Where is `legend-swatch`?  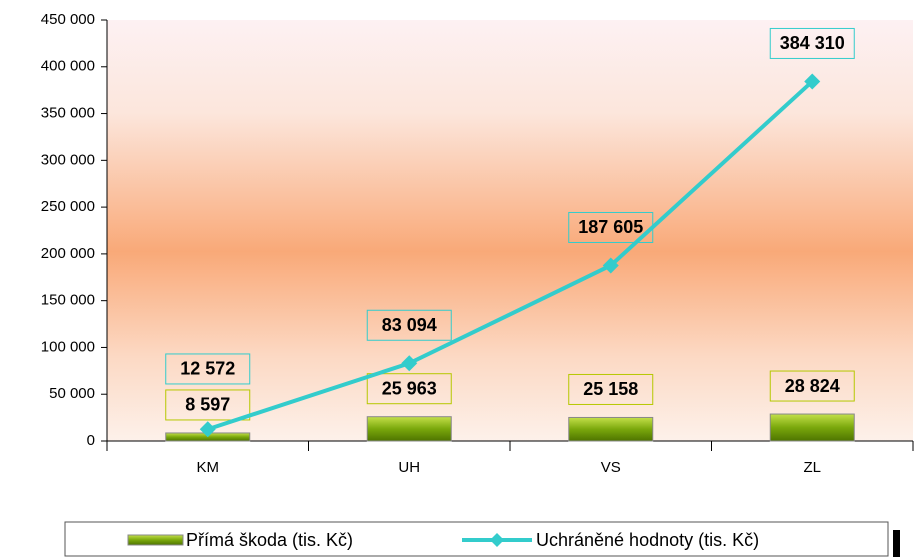
legend-swatch is located at coordinates (155, 540).